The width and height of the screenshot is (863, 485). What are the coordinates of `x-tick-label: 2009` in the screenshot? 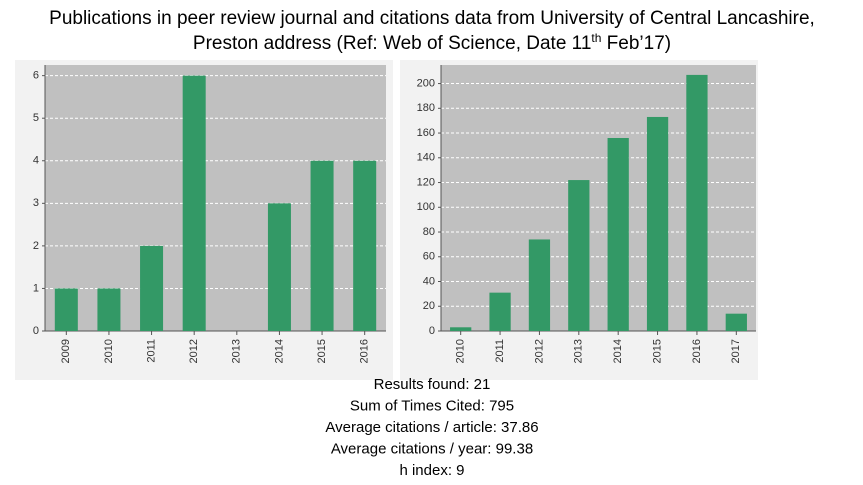 It's located at (66, 351).